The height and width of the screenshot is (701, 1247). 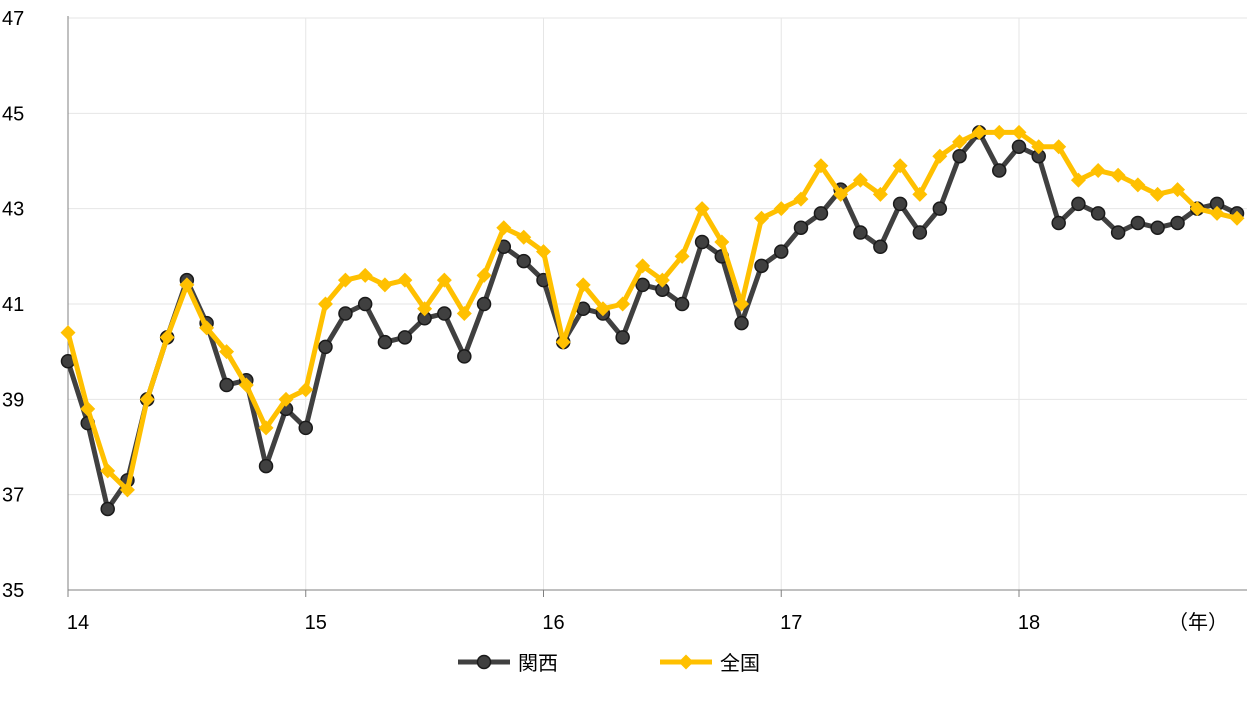 What do you see at coordinates (316, 623) in the screenshot?
I see `x-tick-label: 15` at bounding box center [316, 623].